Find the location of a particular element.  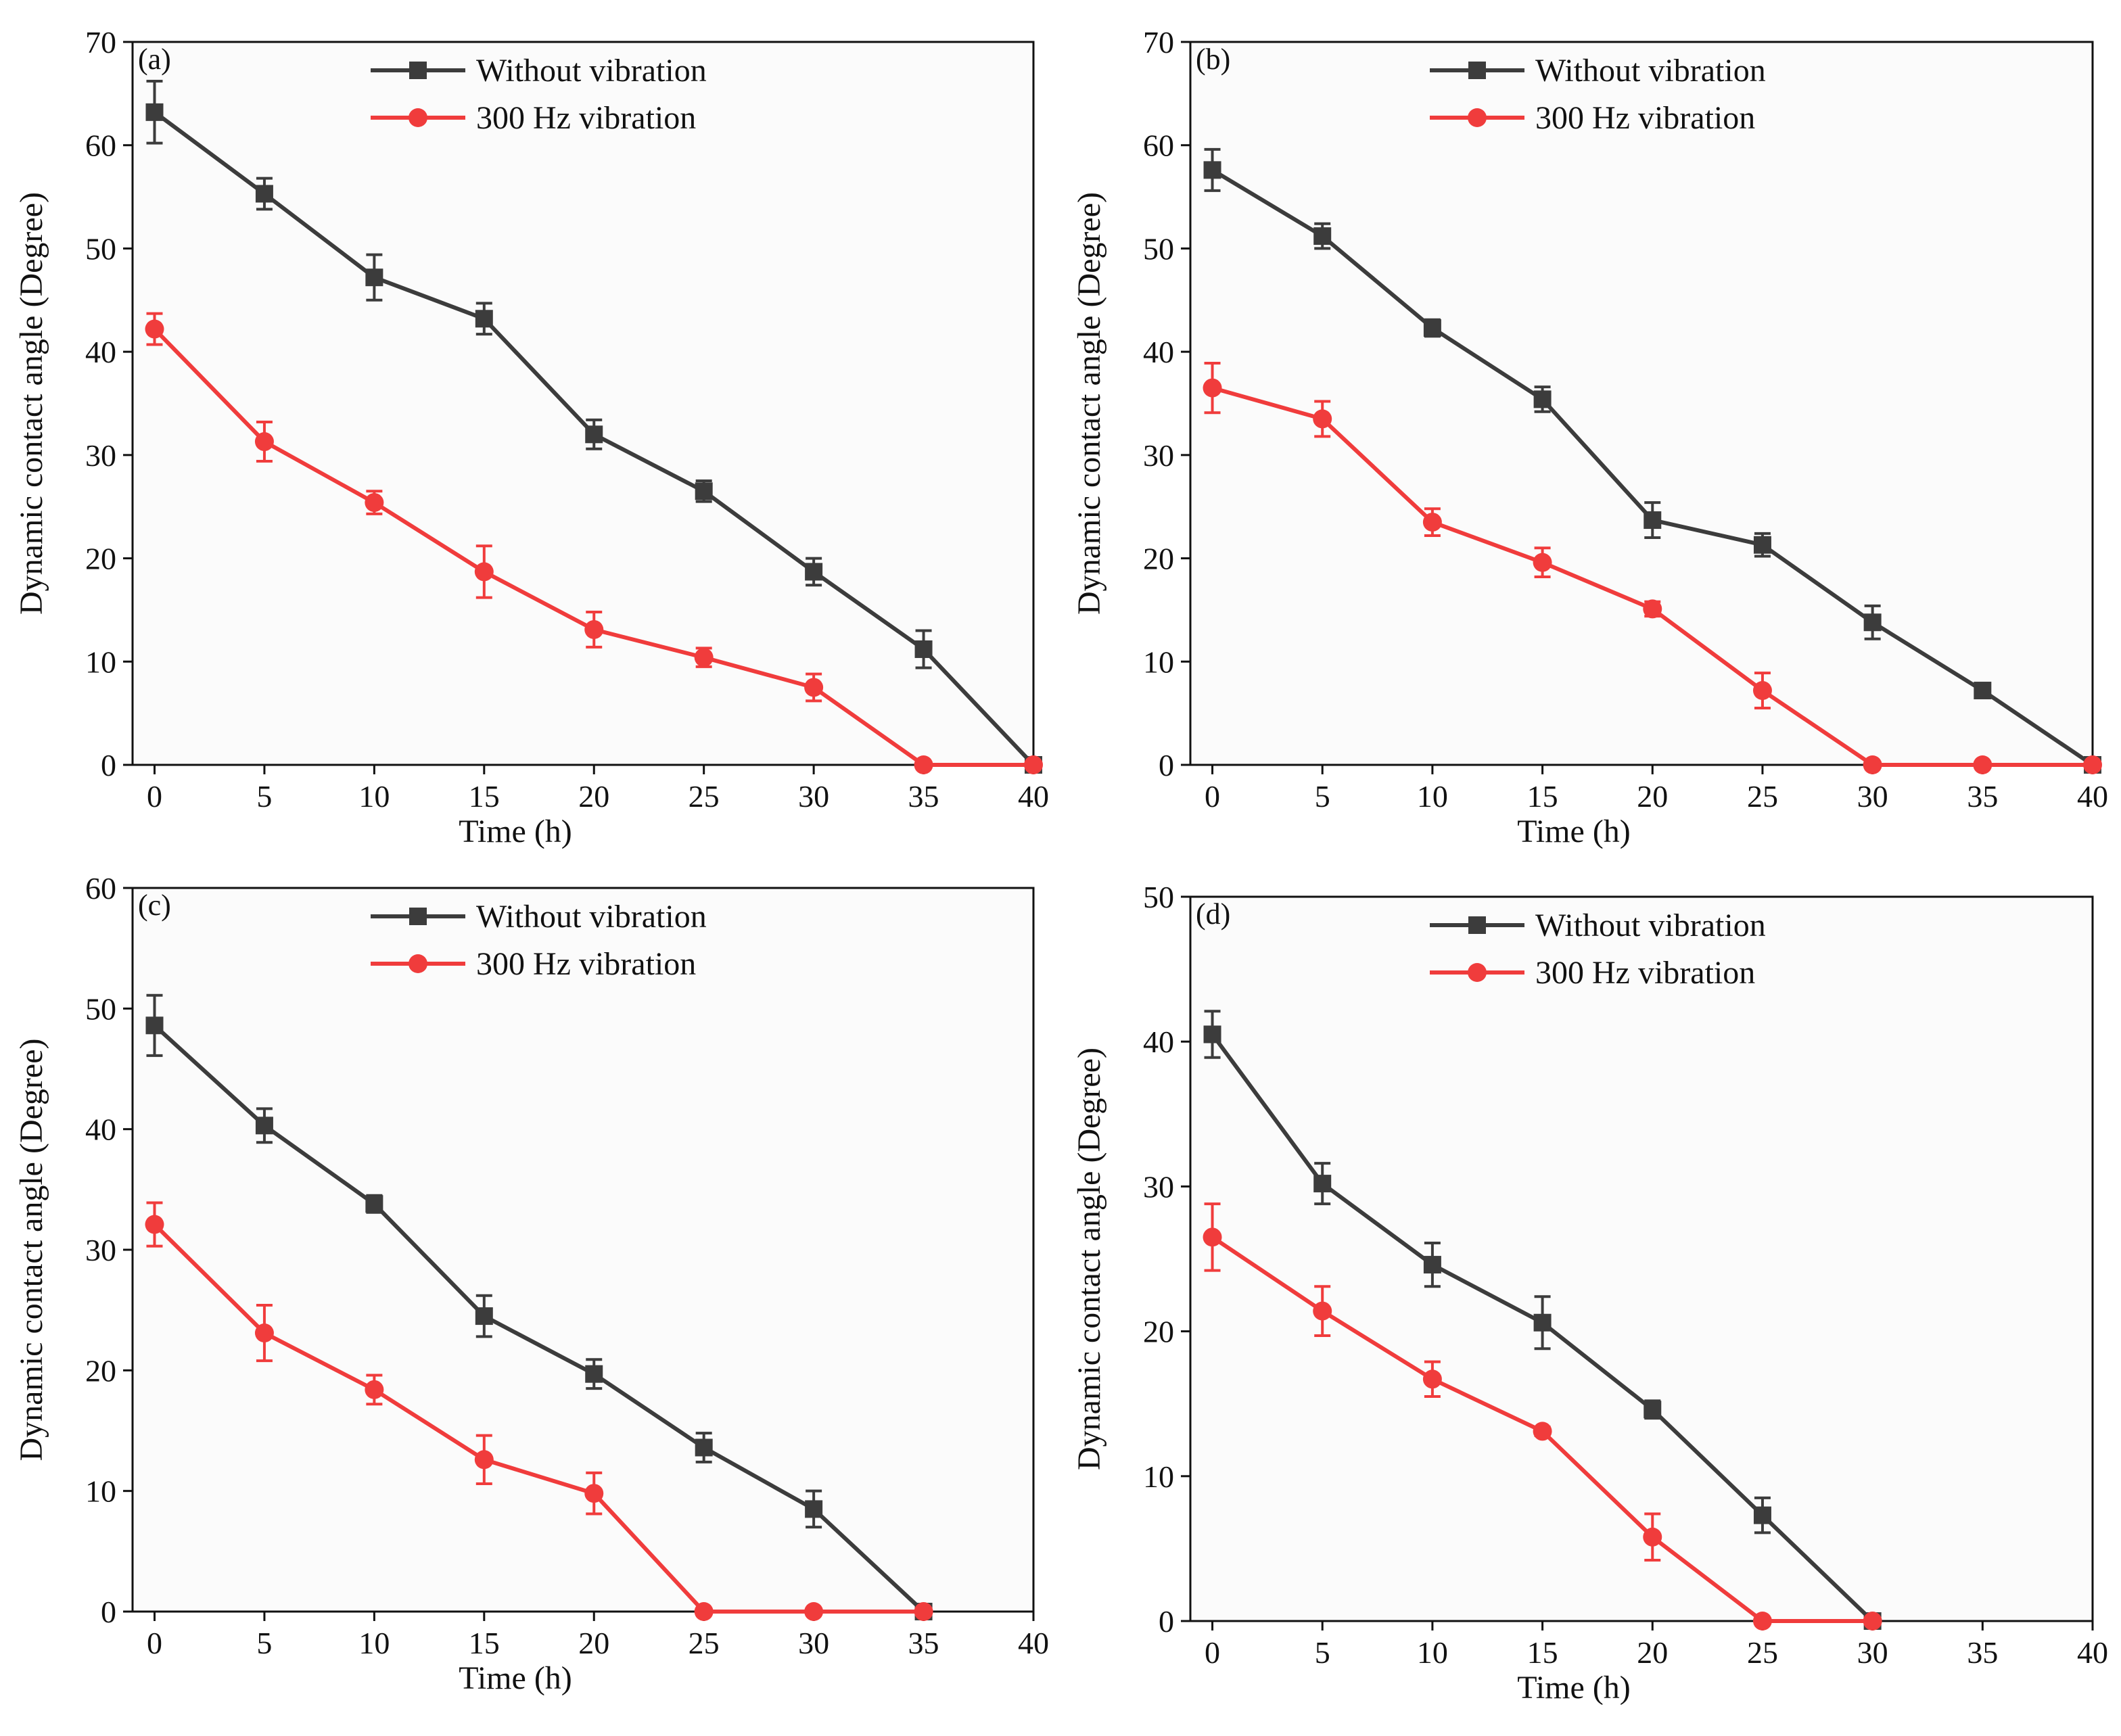

y-tick-label: 50 is located at coordinates (1158, 248).